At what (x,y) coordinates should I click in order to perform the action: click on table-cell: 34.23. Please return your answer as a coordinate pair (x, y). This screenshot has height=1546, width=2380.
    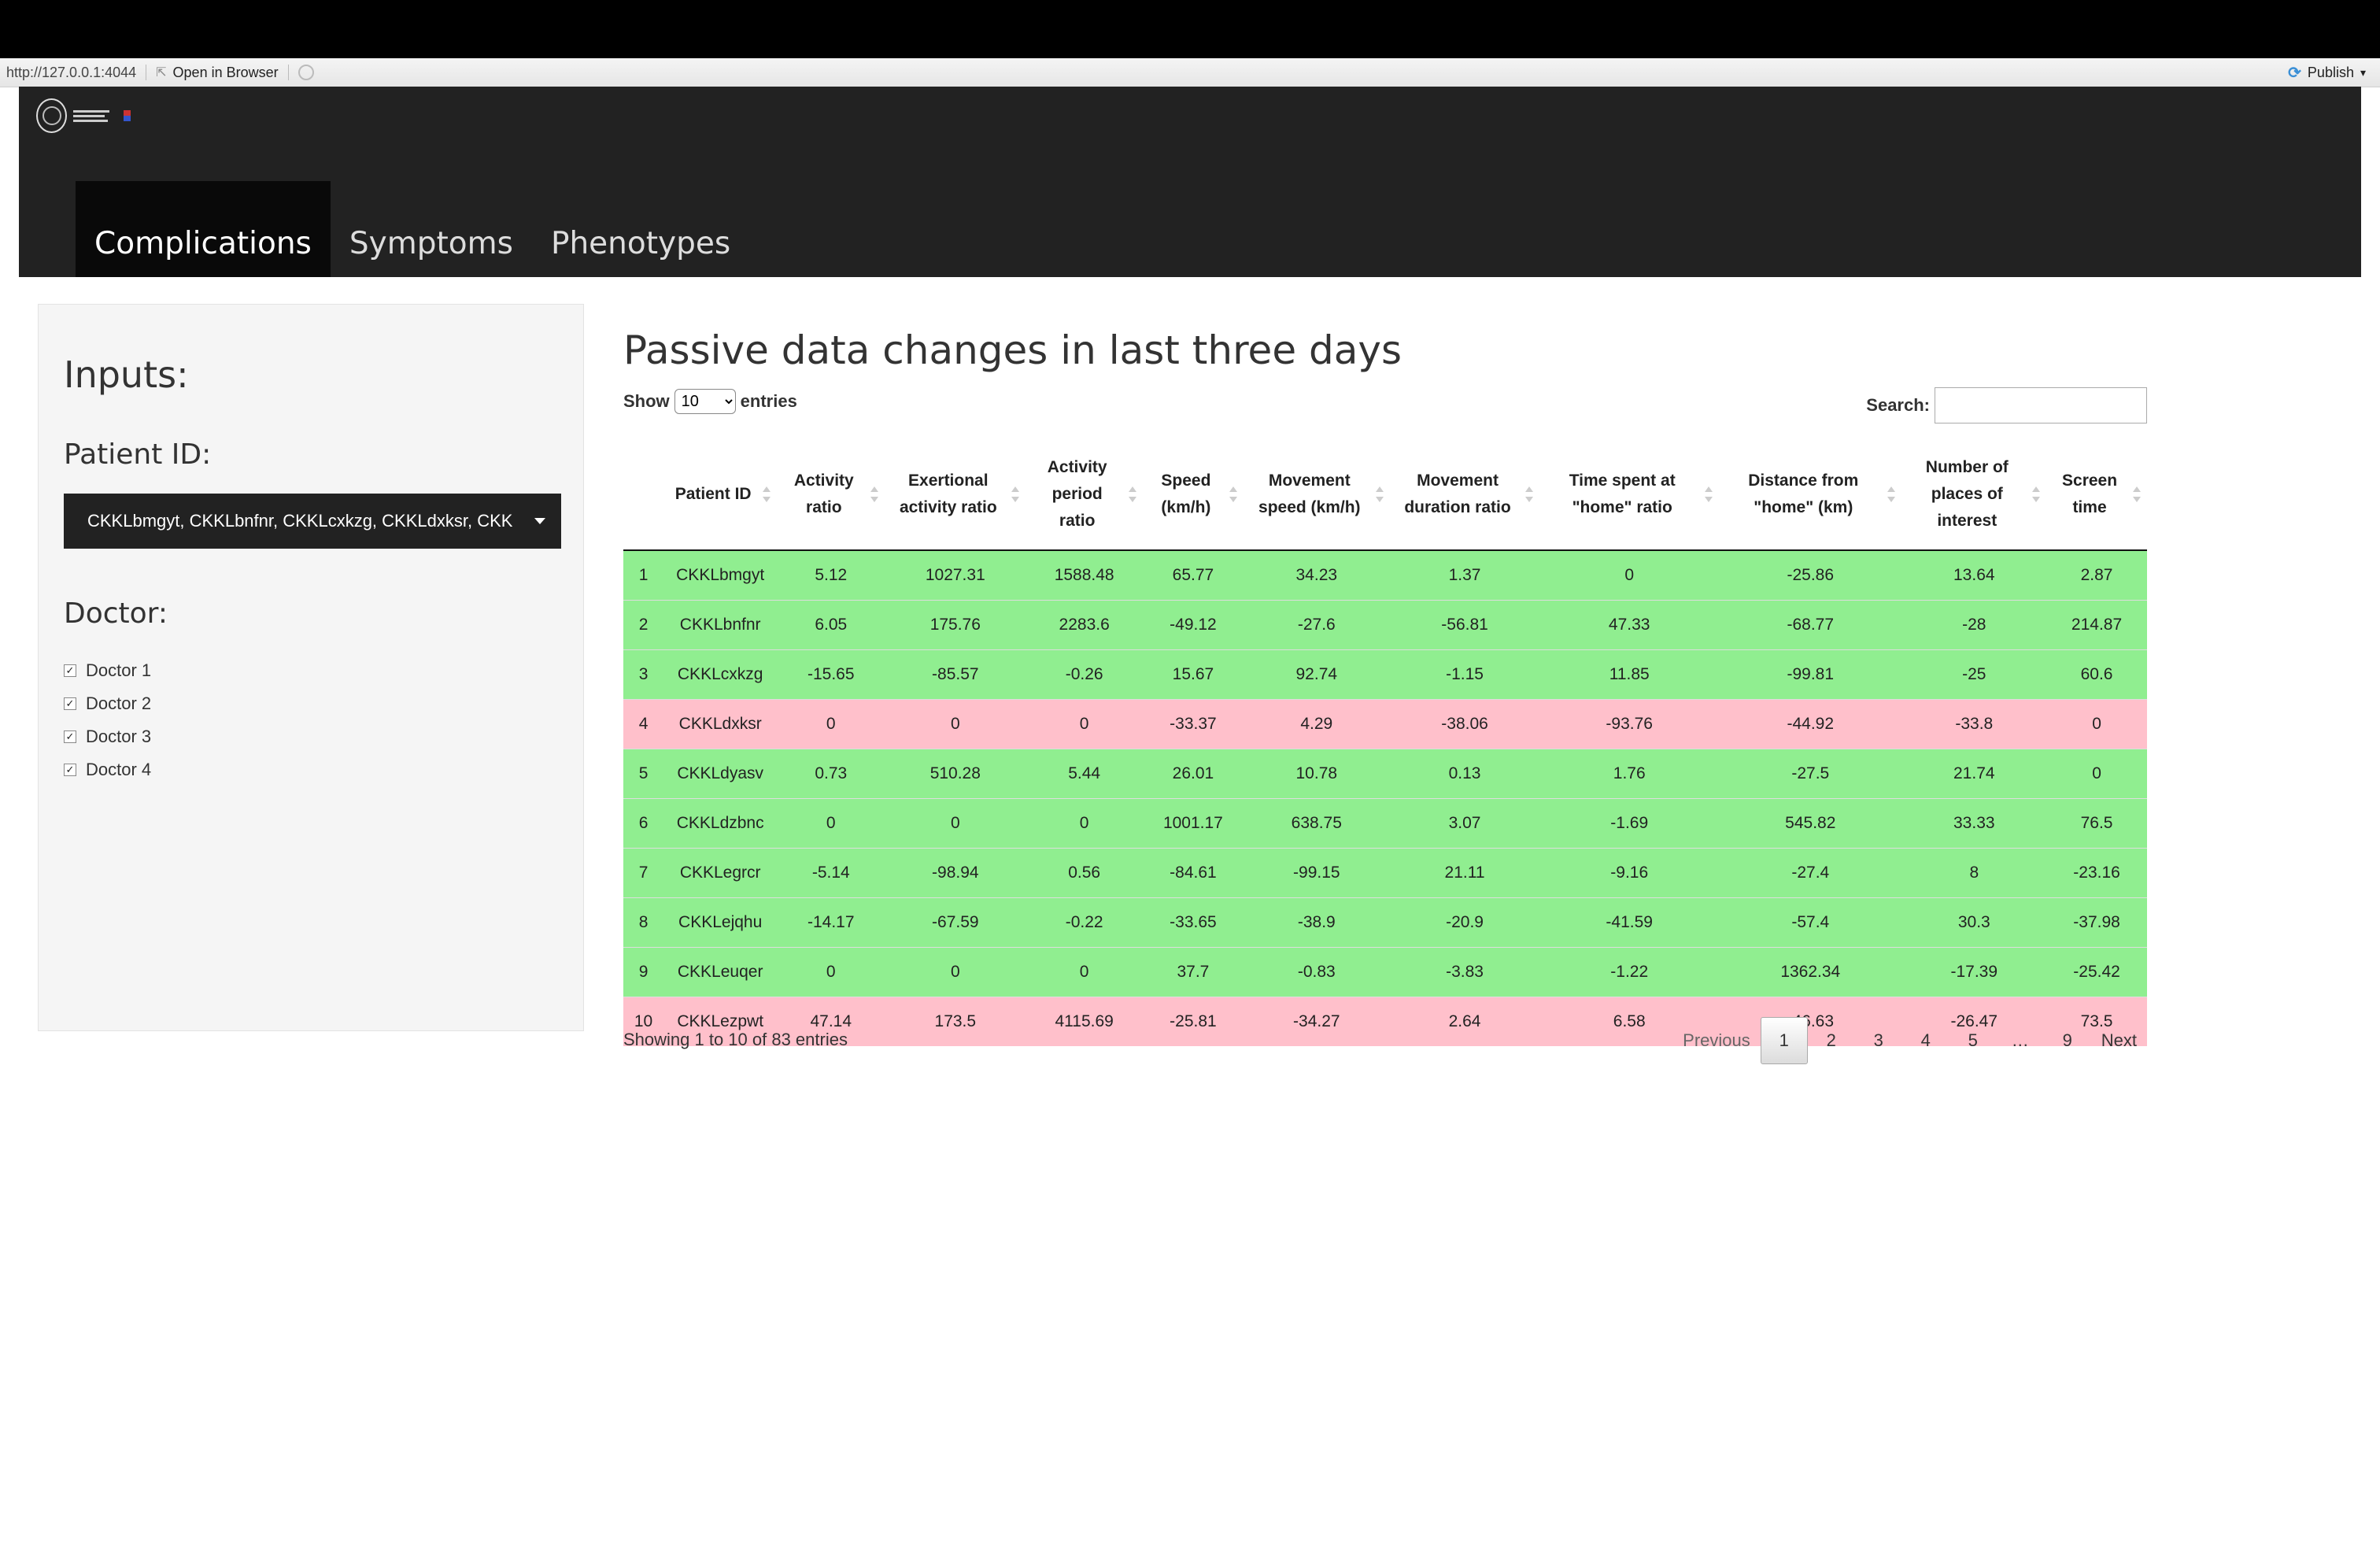
    Looking at the image, I should click on (1316, 575).